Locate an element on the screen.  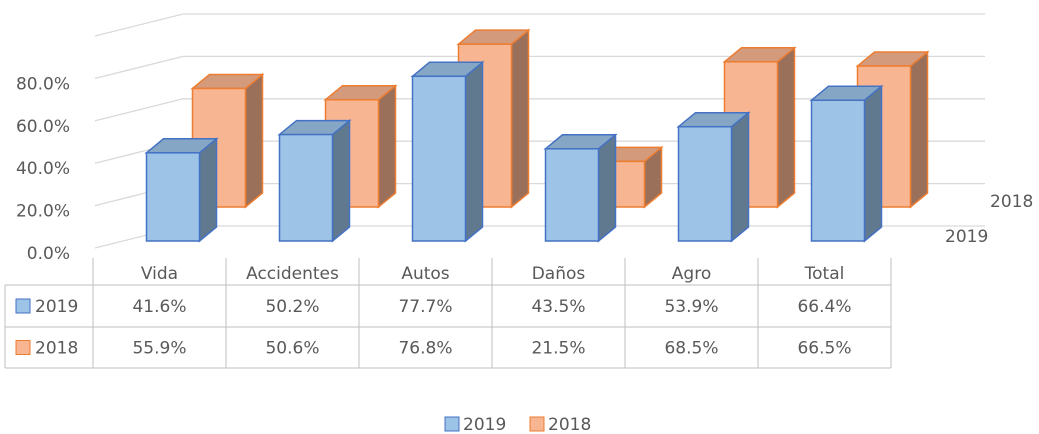
table-series-name: 2019 is located at coordinates (56, 307).